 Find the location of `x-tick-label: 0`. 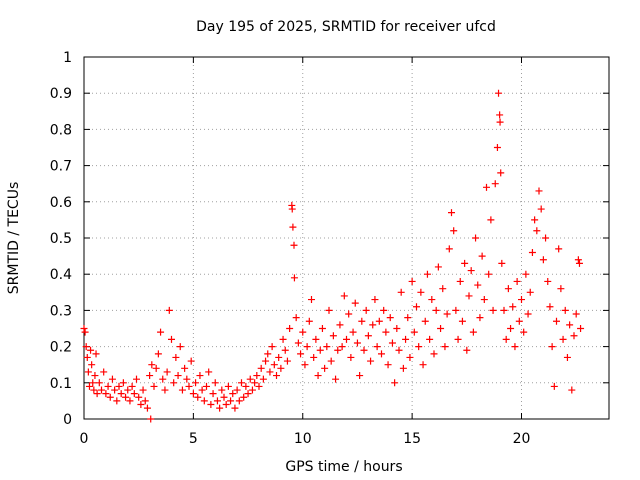

x-tick-label: 0 is located at coordinates (84, 439).